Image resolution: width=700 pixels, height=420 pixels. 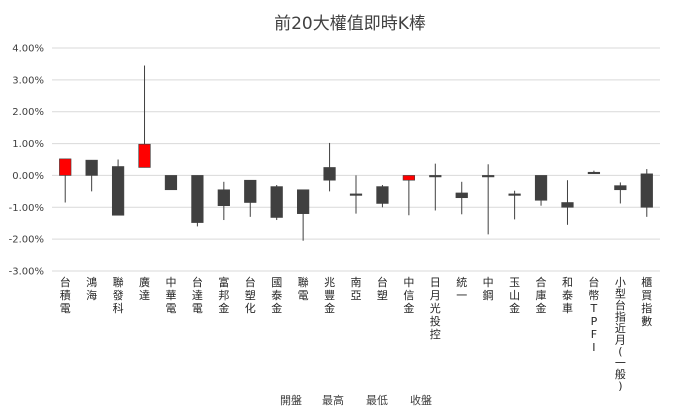 I want to click on x-tick-label: 鴻海, so click(x=91, y=288).